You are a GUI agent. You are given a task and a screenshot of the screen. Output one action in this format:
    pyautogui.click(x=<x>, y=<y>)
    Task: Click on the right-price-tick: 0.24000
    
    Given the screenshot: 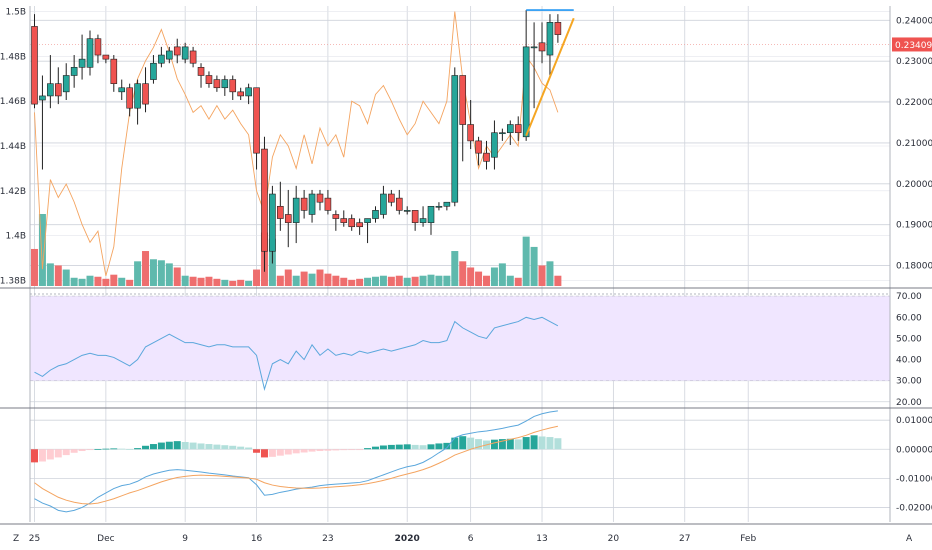 What is the action you would take?
    pyautogui.click(x=914, y=21)
    